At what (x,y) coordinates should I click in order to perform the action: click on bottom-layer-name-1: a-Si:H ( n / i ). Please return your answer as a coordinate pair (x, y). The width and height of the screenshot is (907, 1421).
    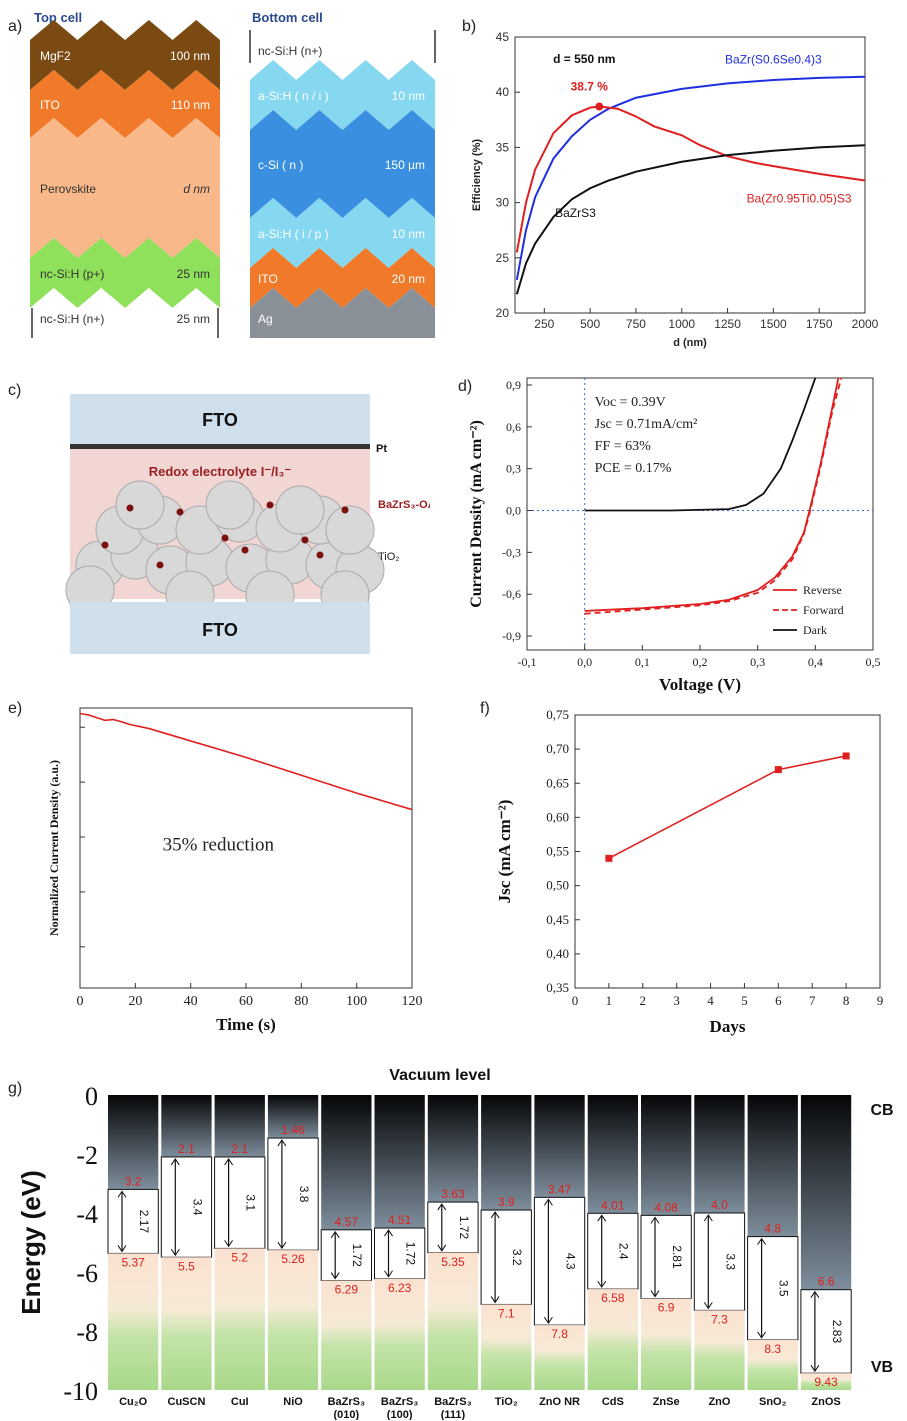
    Looking at the image, I should click on (293, 96).